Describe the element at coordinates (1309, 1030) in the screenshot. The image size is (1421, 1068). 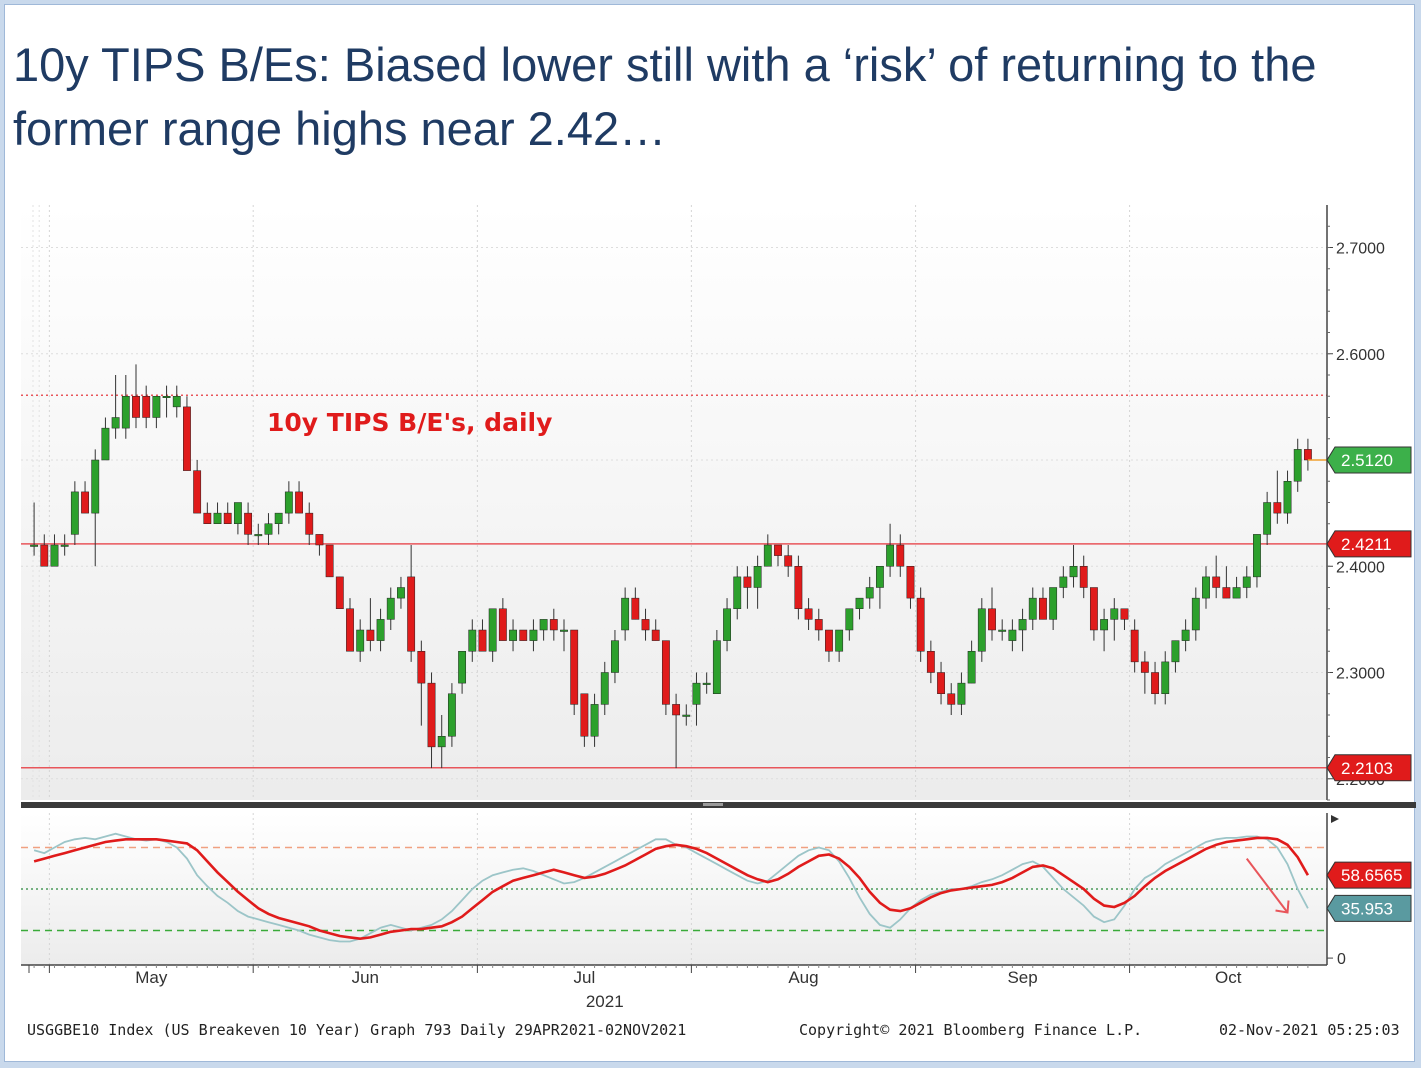
I see `footer-timestamp: 02-Nov-2021 05:25:03` at that location.